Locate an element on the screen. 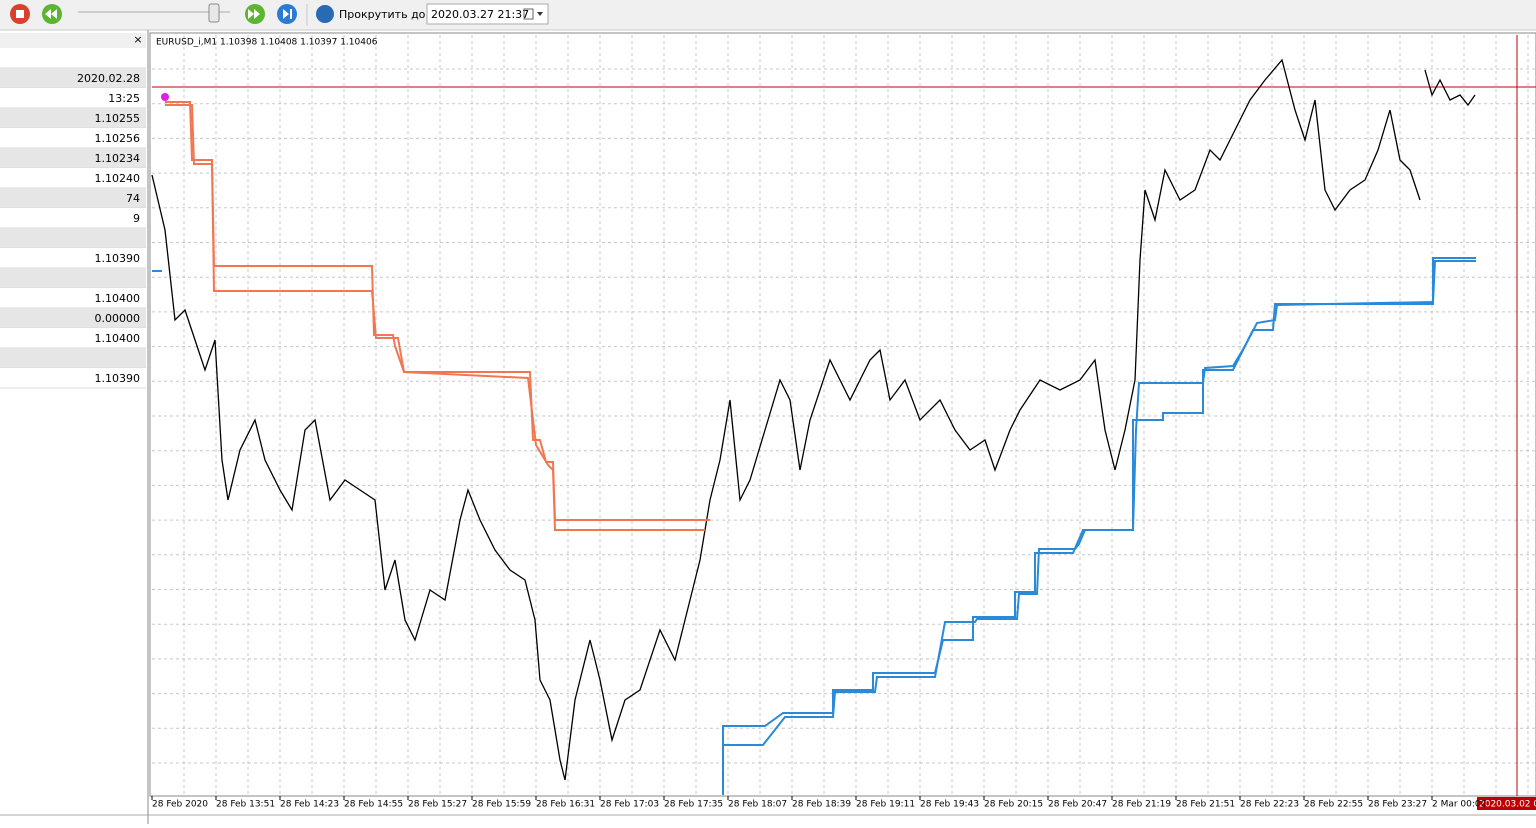  price-series is located at coordinates (1450, 88).